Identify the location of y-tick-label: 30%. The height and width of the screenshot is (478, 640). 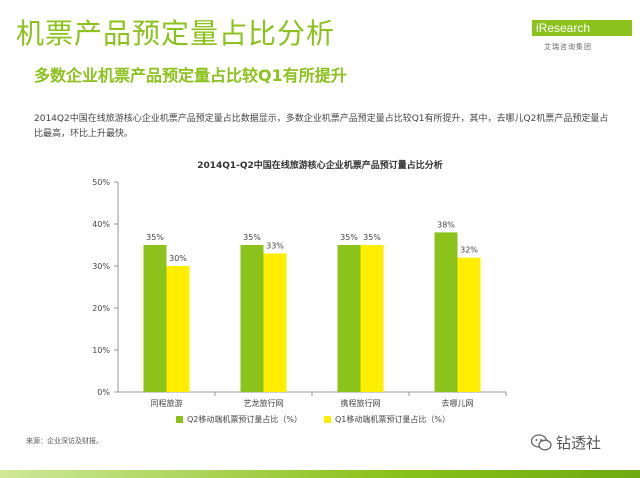
(101, 266).